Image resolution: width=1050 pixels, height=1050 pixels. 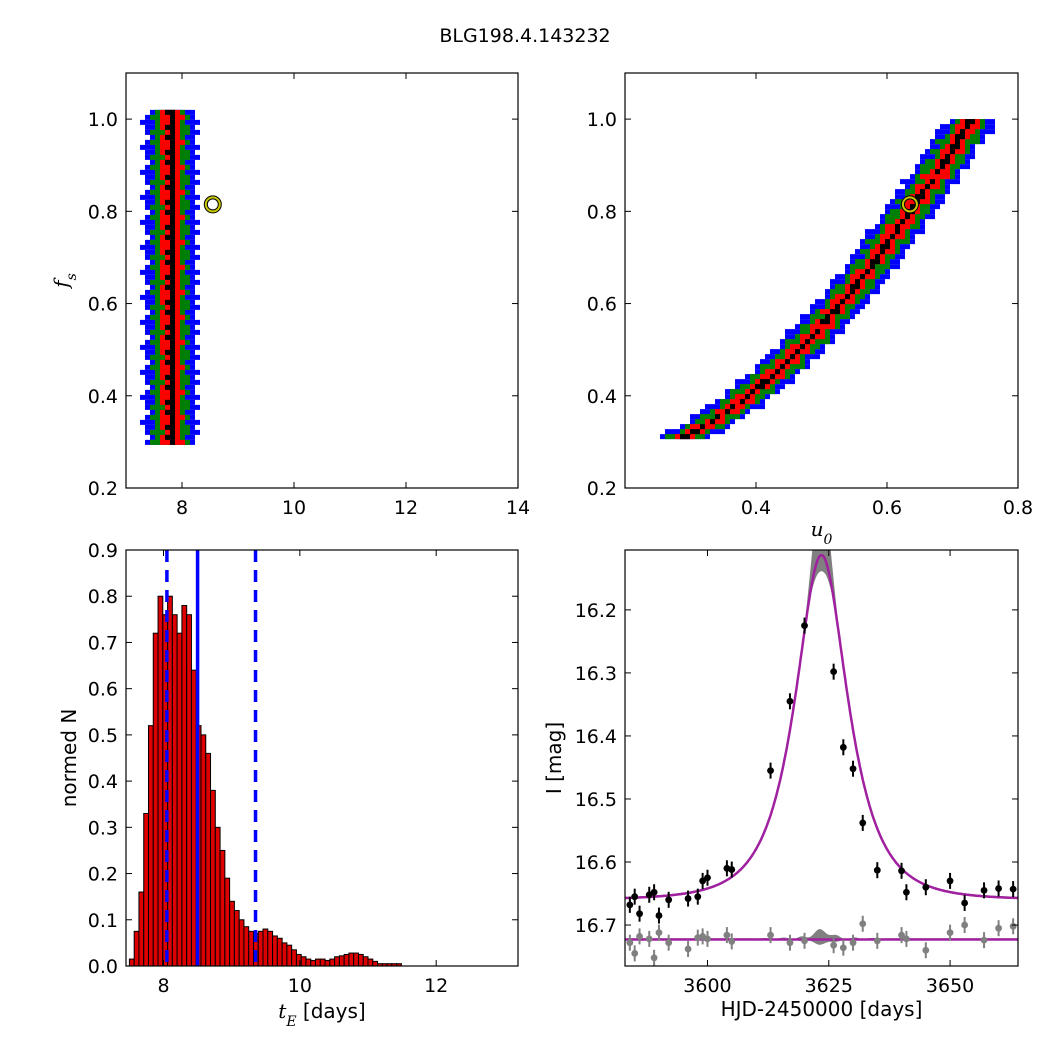 What do you see at coordinates (822, 1009) in the screenshot?
I see `x-axis-label: HJD-2450000 [days]` at bounding box center [822, 1009].